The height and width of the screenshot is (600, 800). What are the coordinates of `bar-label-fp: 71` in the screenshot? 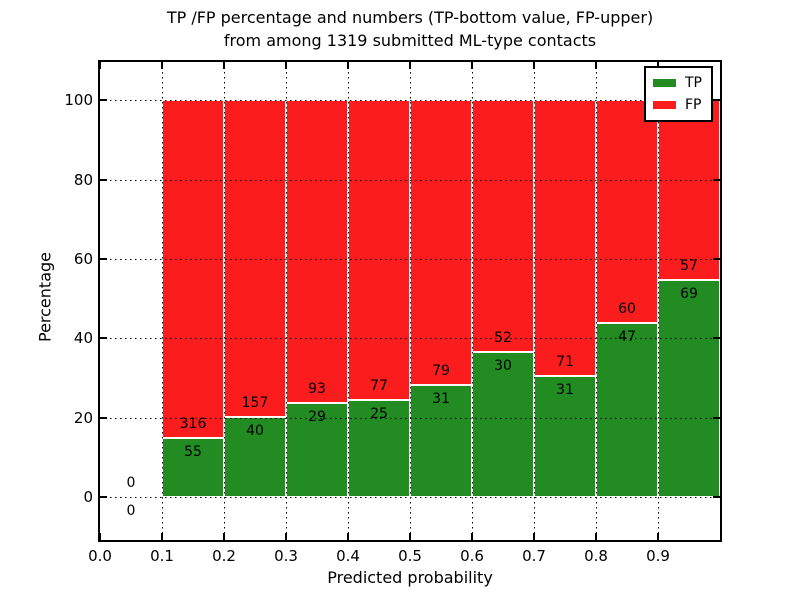 It's located at (565, 362).